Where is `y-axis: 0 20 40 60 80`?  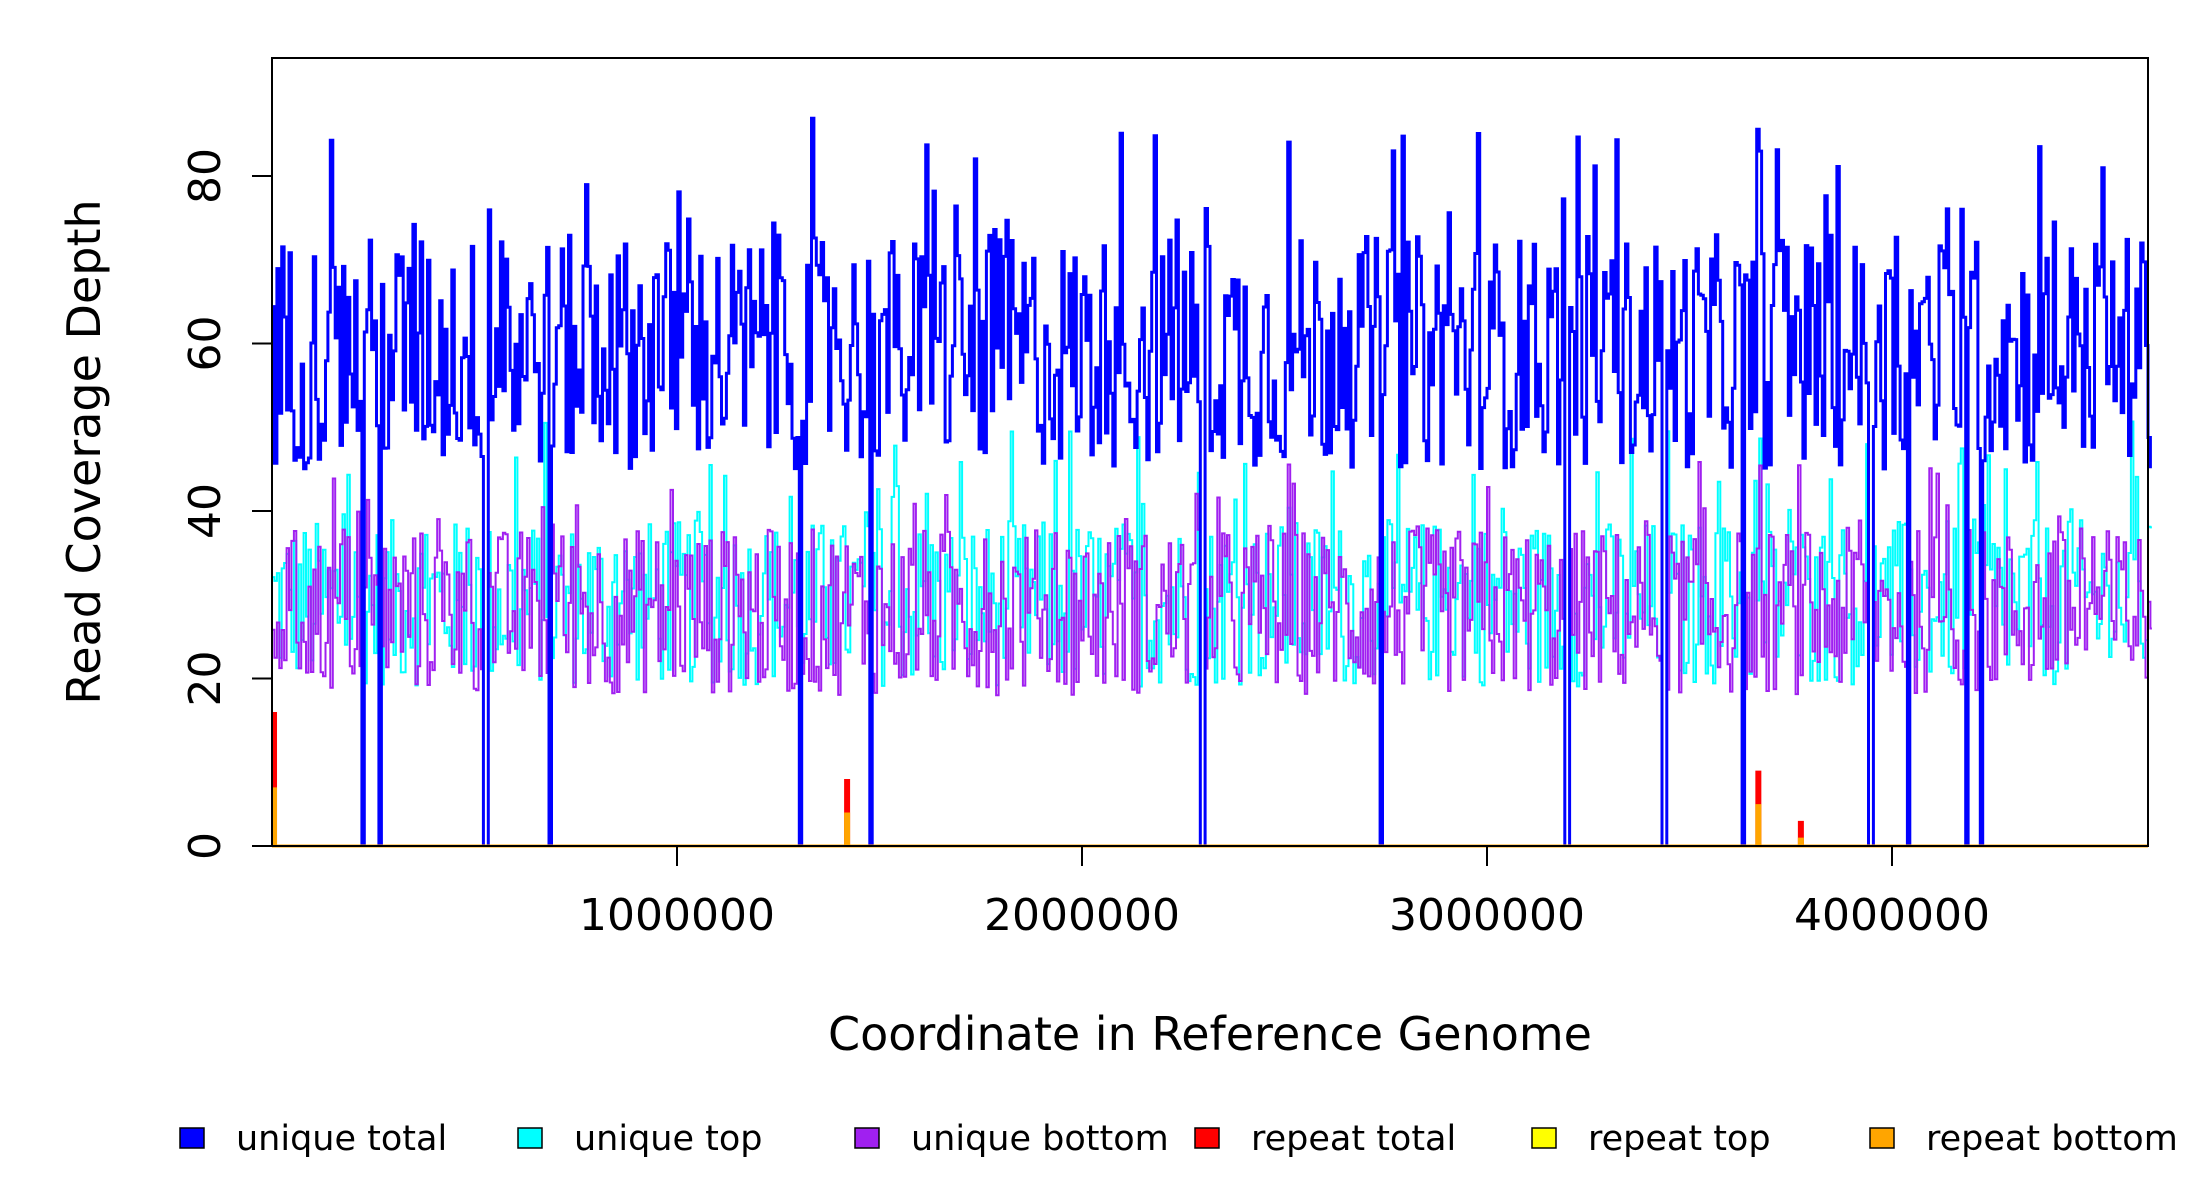
y-axis: 0 20 40 60 80 is located at coordinates (226, 504).